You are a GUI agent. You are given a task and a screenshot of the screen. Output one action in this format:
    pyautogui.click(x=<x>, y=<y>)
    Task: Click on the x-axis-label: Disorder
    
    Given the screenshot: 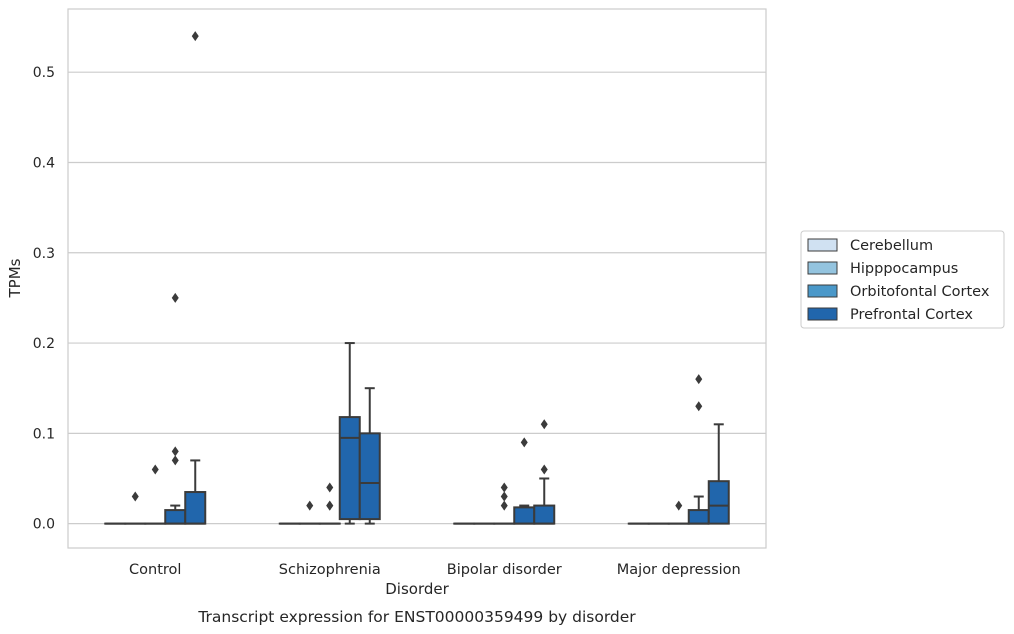 What is the action you would take?
    pyautogui.click(x=417, y=589)
    